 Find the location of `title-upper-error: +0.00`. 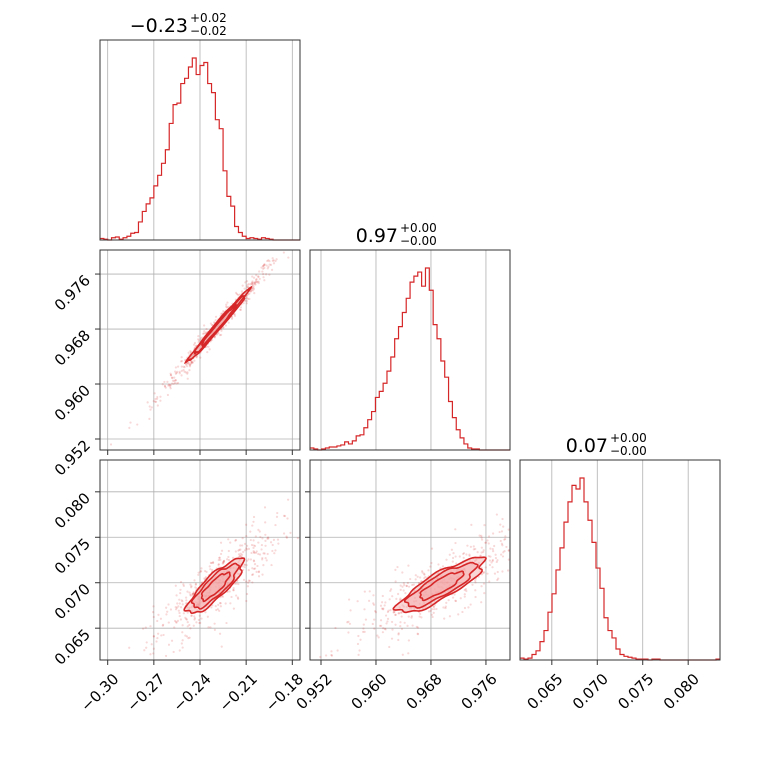

title-upper-error: +0.00 is located at coordinates (418, 228).